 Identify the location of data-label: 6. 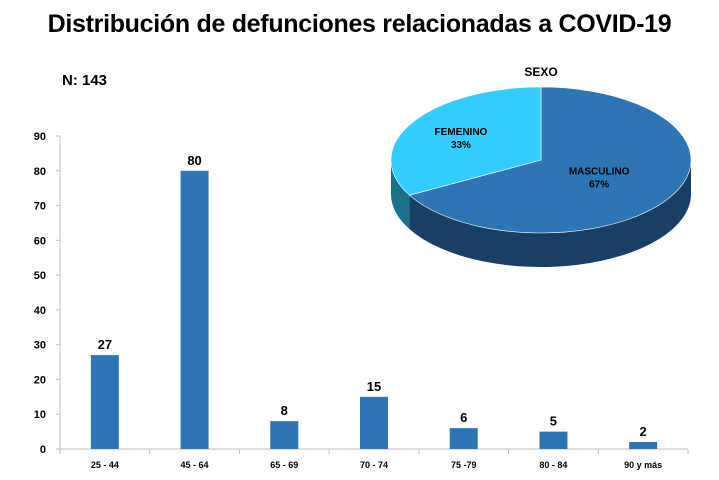
(463, 417).